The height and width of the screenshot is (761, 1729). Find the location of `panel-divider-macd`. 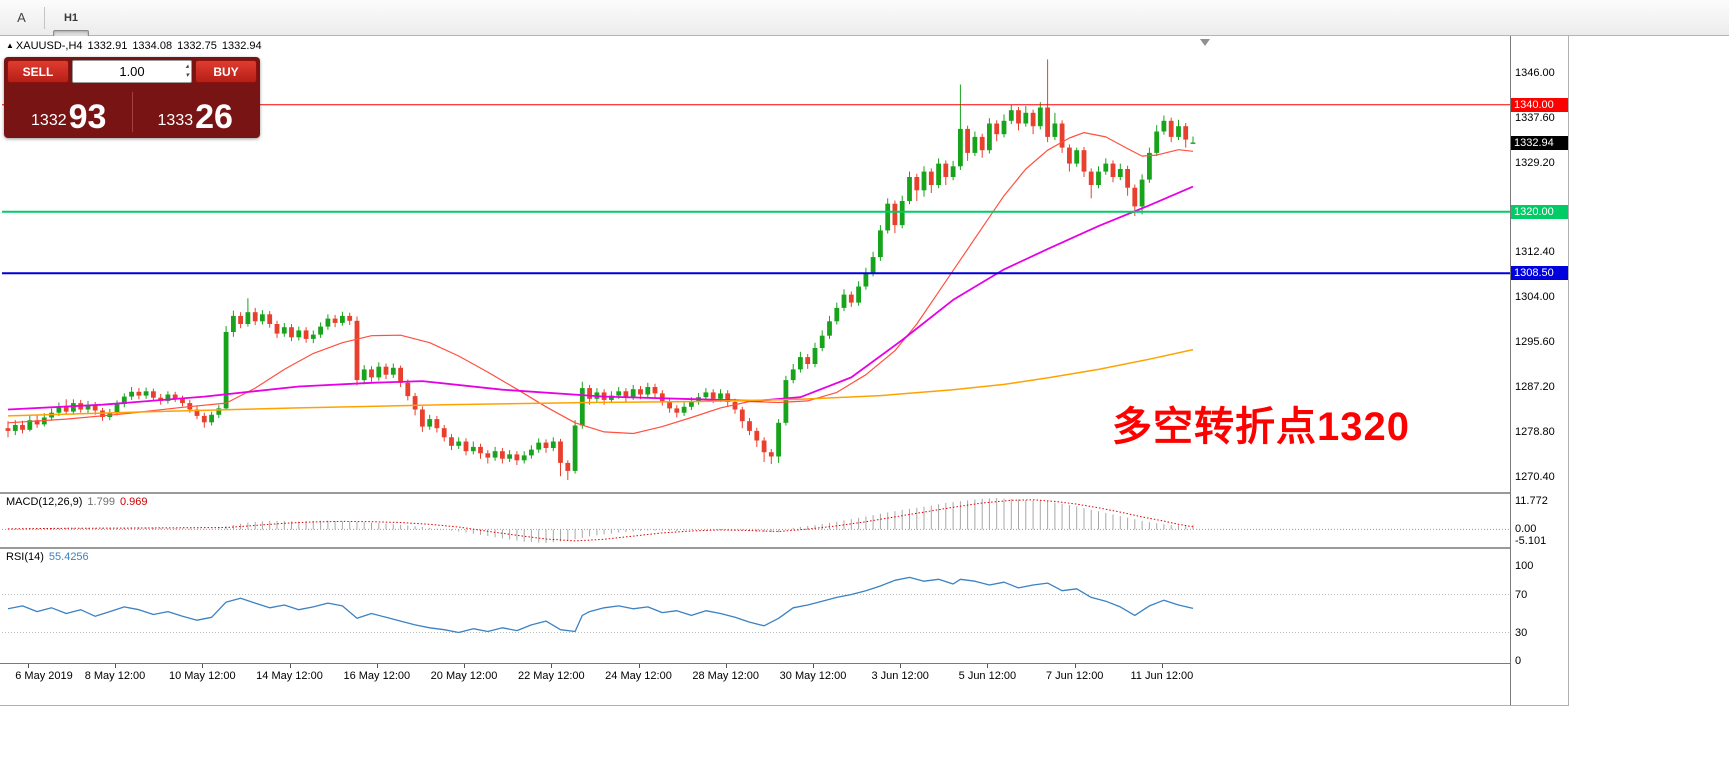

panel-divider-macd is located at coordinates (784, 493).